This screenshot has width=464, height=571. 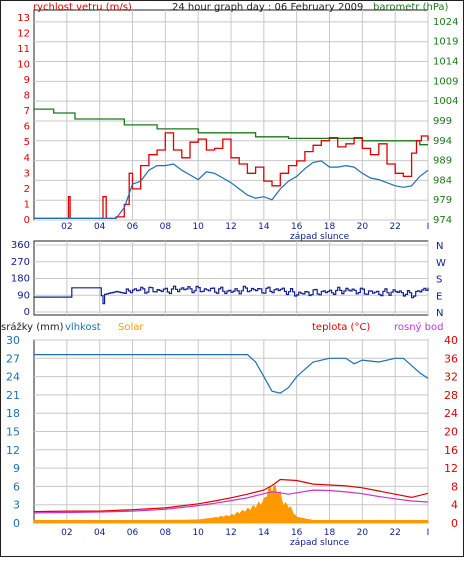 I want to click on wind-tick-label: 7, so click(x=27, y=111).